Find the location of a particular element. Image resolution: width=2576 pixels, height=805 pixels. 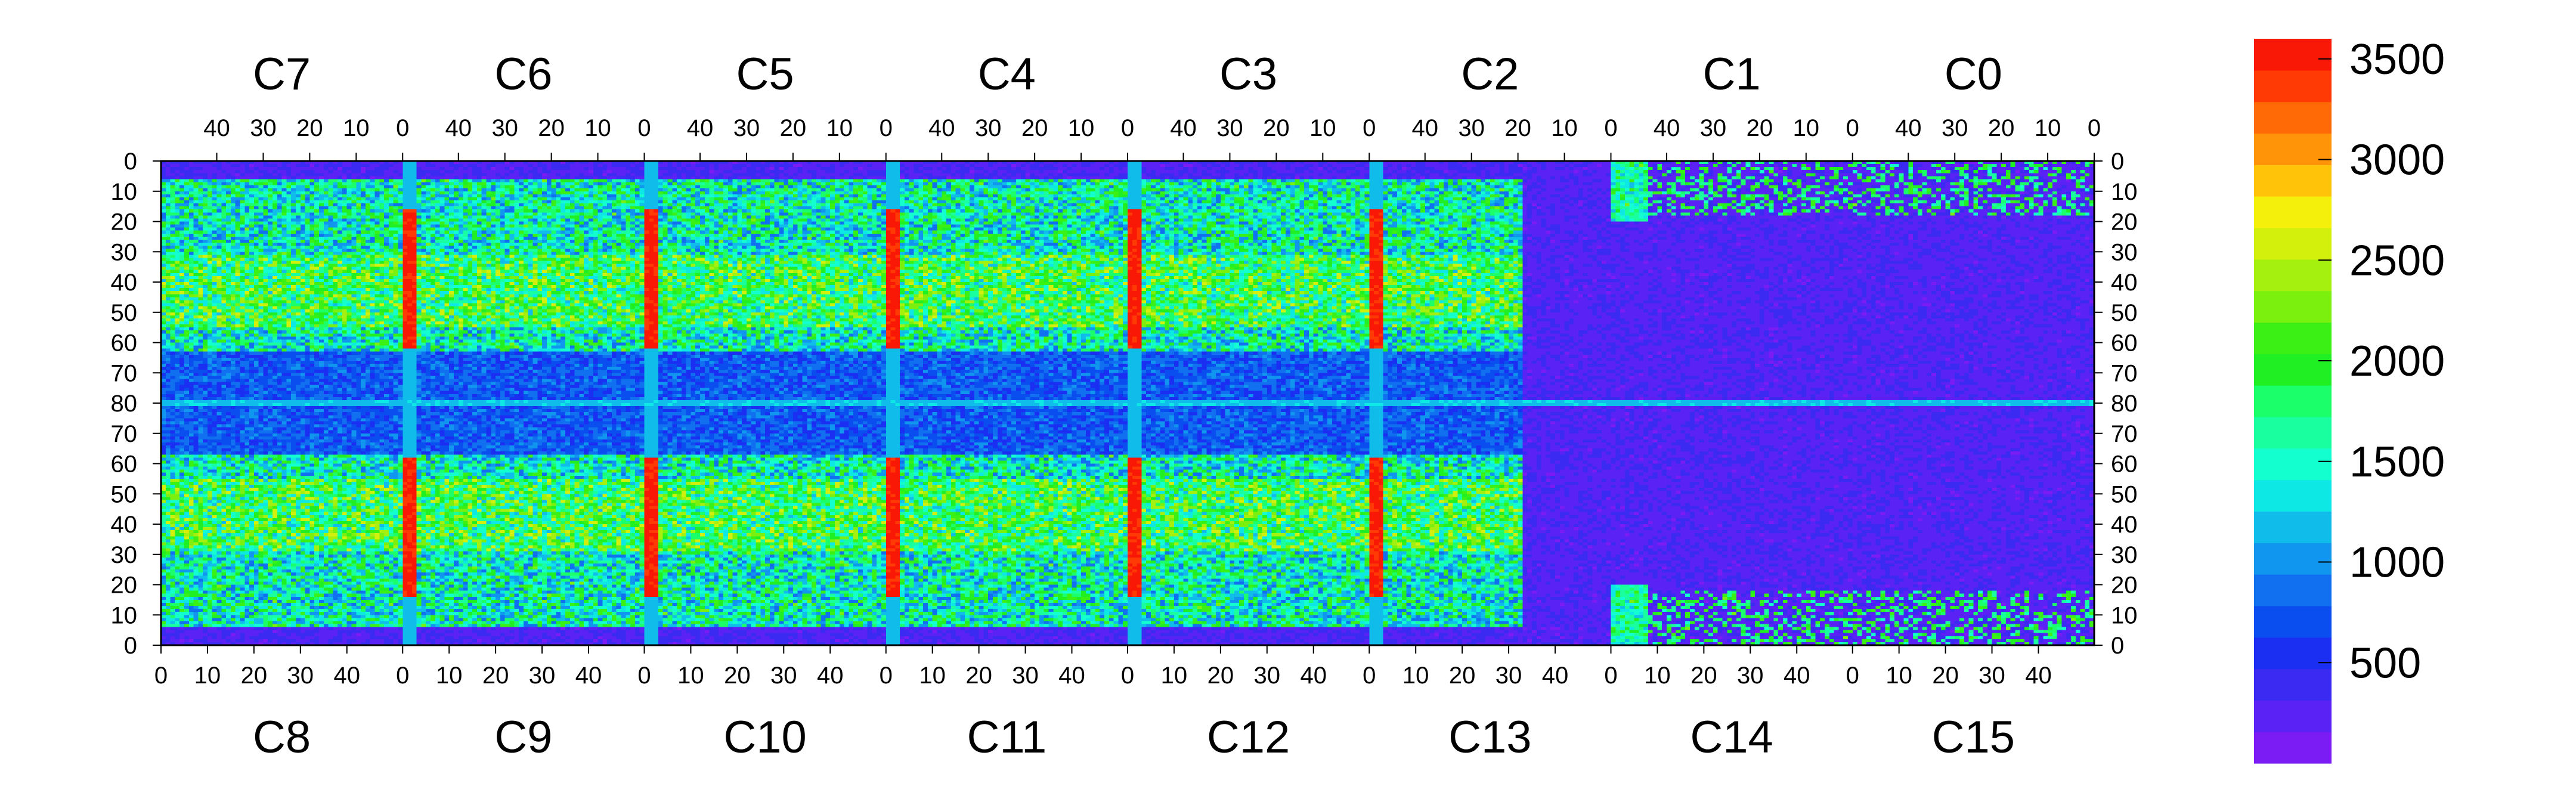

top-chip-label: C6 is located at coordinates (523, 74).